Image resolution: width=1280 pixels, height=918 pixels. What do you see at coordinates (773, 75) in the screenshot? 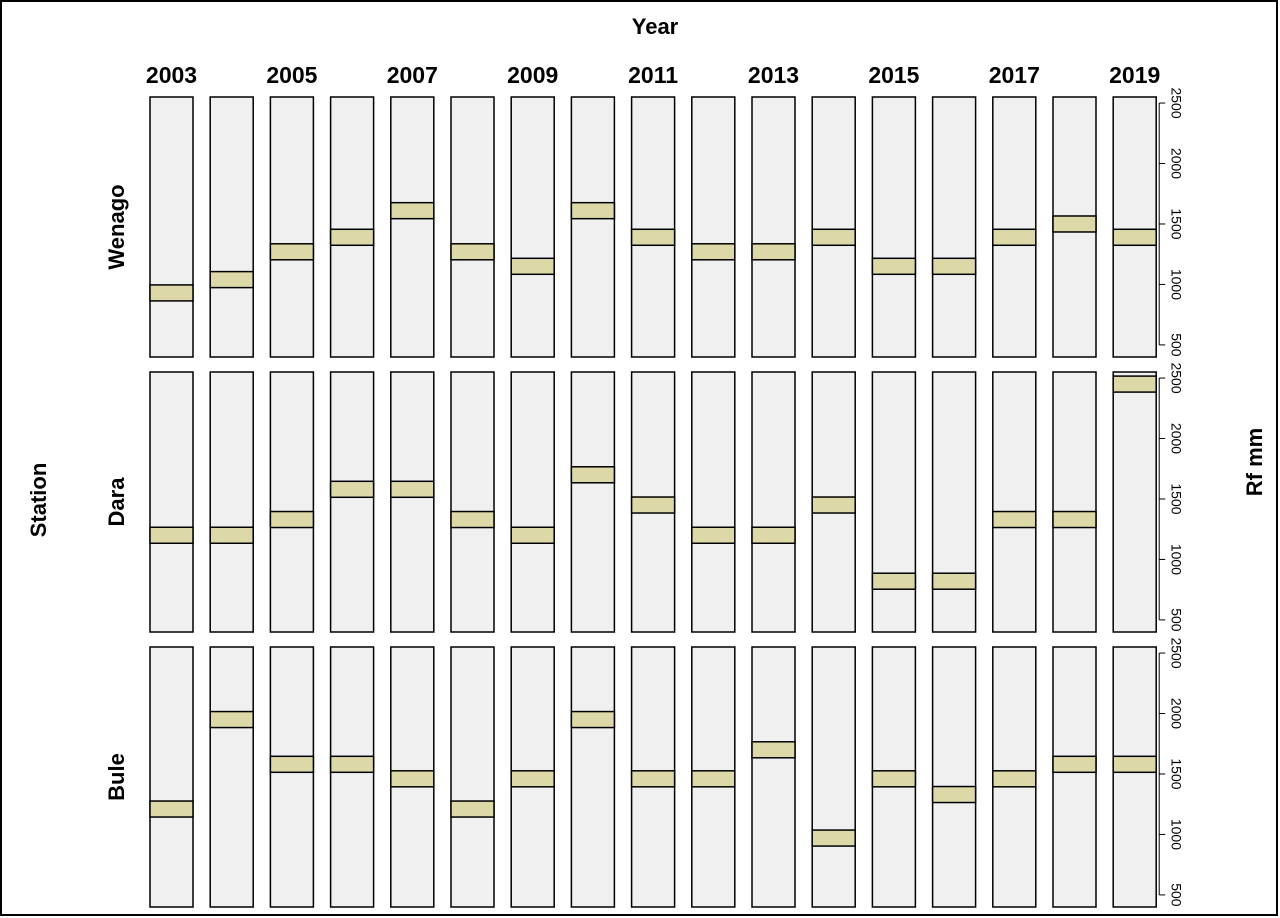
I see `x-tick-label: 2013` at bounding box center [773, 75].